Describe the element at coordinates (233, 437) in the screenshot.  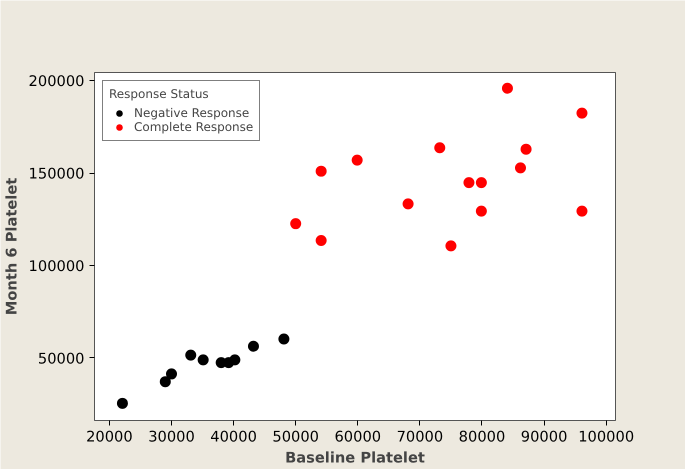
I see `x-tick-label: 40000` at that location.